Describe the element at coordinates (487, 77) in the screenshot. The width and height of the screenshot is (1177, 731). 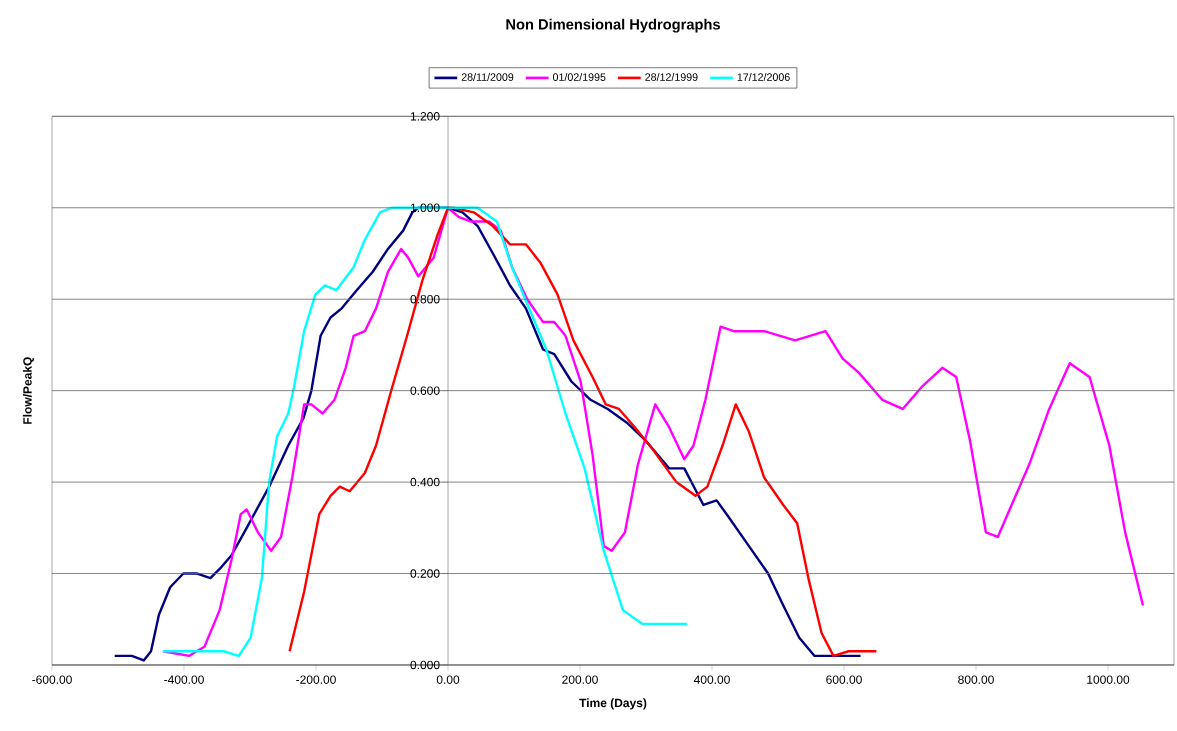
I see `legend-label: 28/11/2009` at that location.